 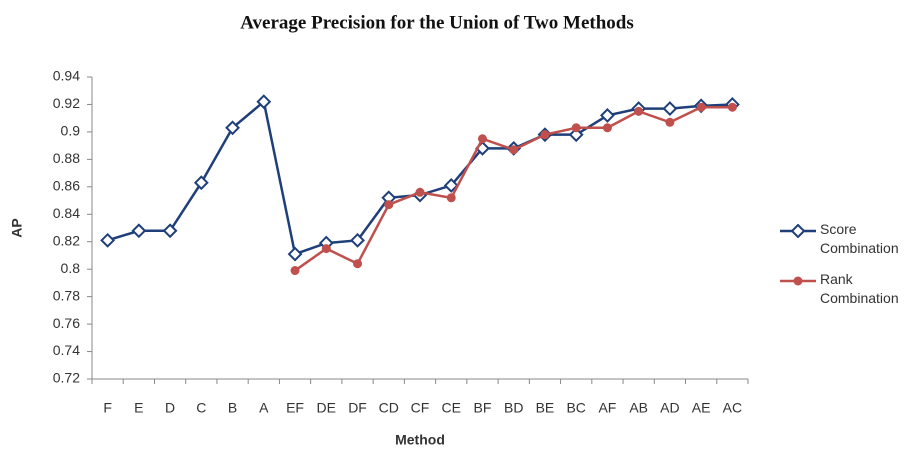 I want to click on y-tick-label: 0.78, so click(x=66, y=295).